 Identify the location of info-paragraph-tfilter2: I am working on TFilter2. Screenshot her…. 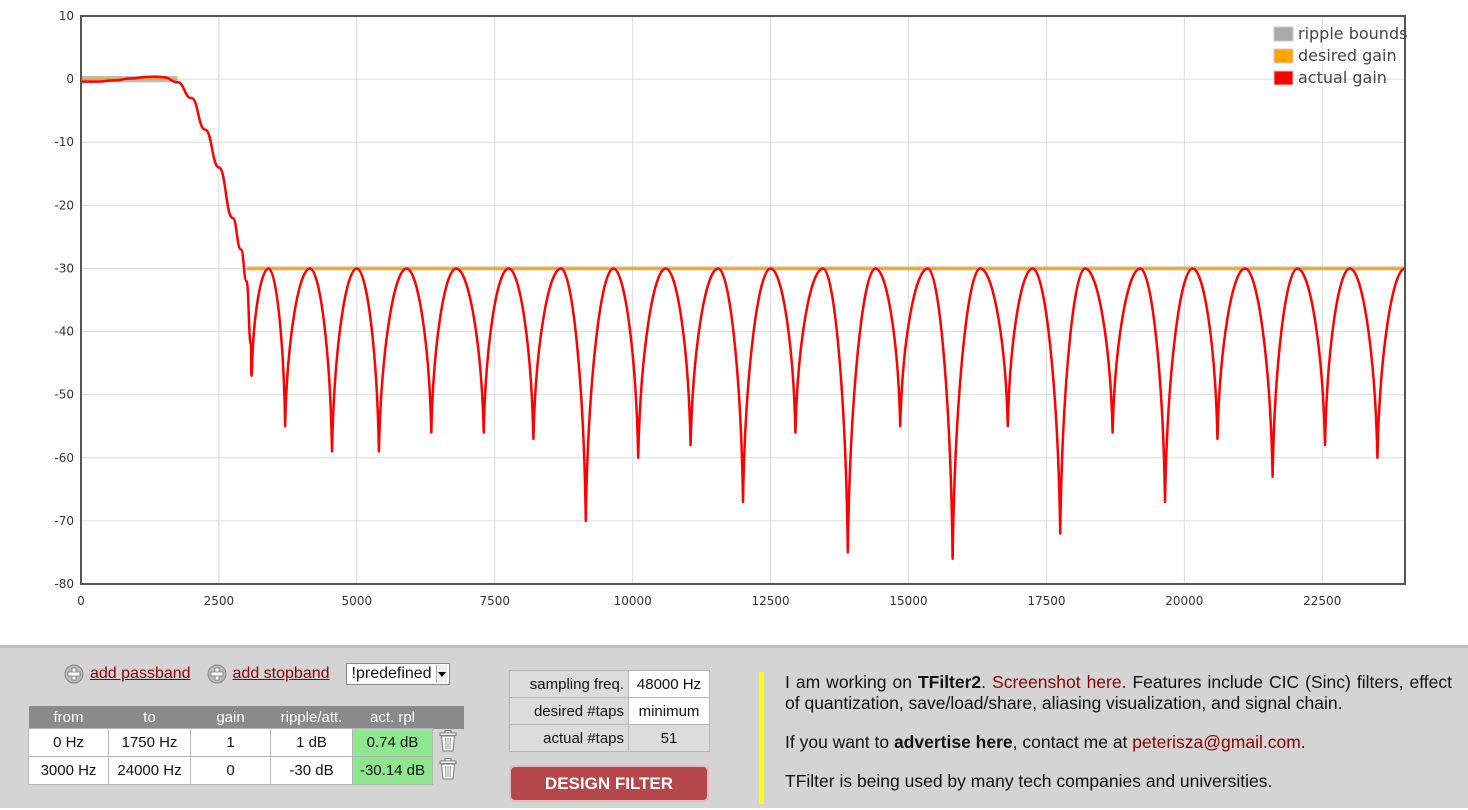
(1118, 693).